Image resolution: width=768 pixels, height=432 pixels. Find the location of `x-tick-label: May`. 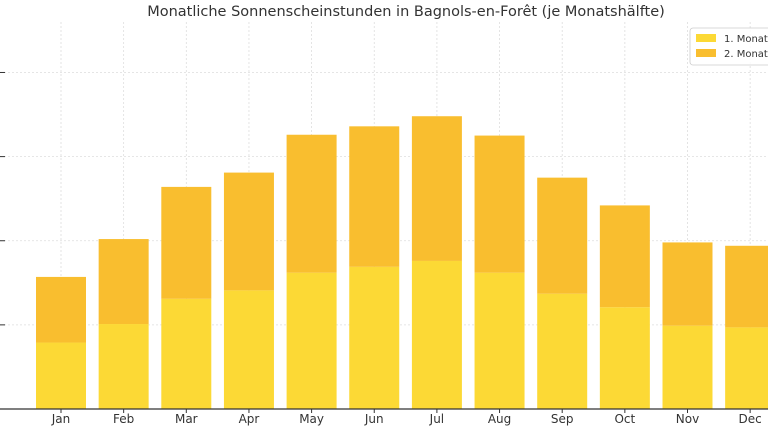

x-tick-label: May is located at coordinates (311, 419).